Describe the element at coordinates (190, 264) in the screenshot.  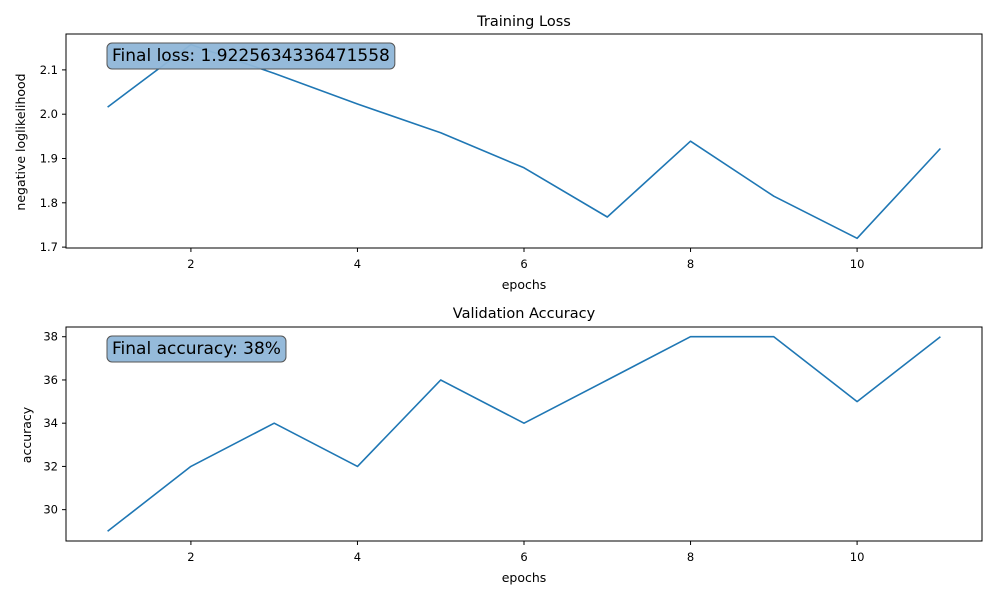
I see `training-loss-xtick-label: 2` at that location.